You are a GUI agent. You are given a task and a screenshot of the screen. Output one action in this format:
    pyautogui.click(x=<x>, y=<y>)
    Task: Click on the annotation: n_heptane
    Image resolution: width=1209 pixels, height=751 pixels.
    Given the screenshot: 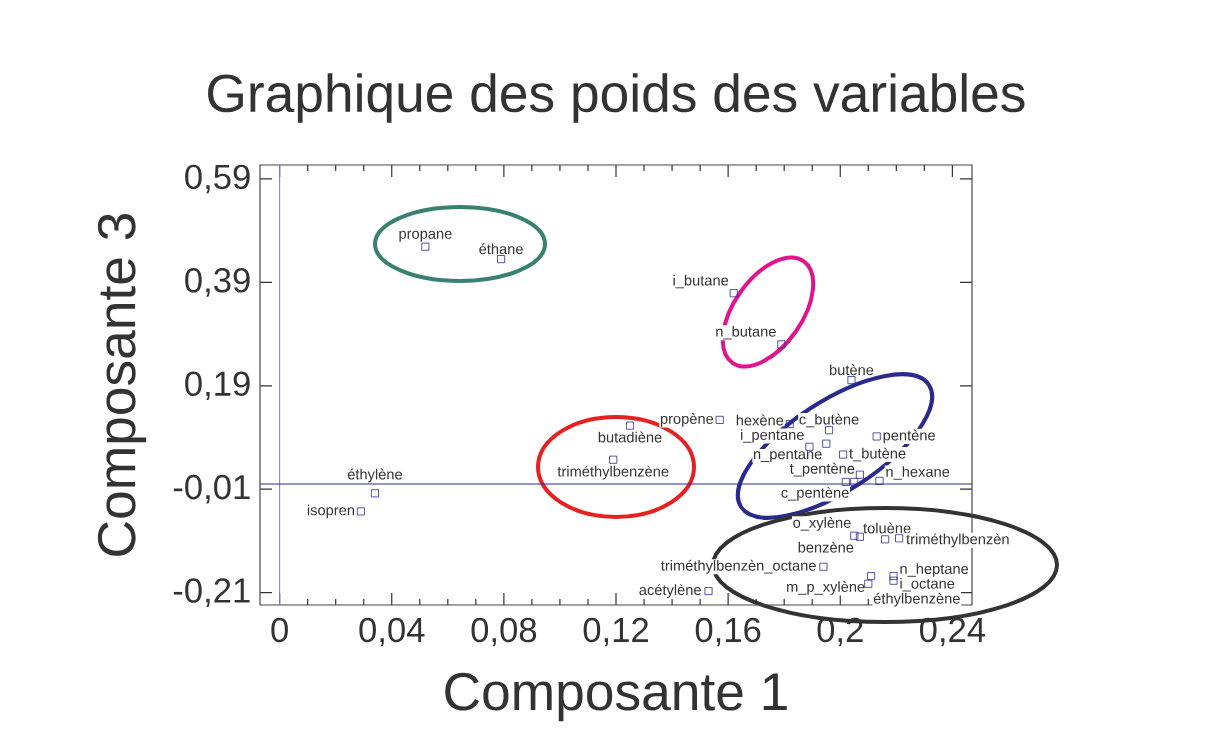 What is the action you would take?
    pyautogui.click(x=934, y=570)
    